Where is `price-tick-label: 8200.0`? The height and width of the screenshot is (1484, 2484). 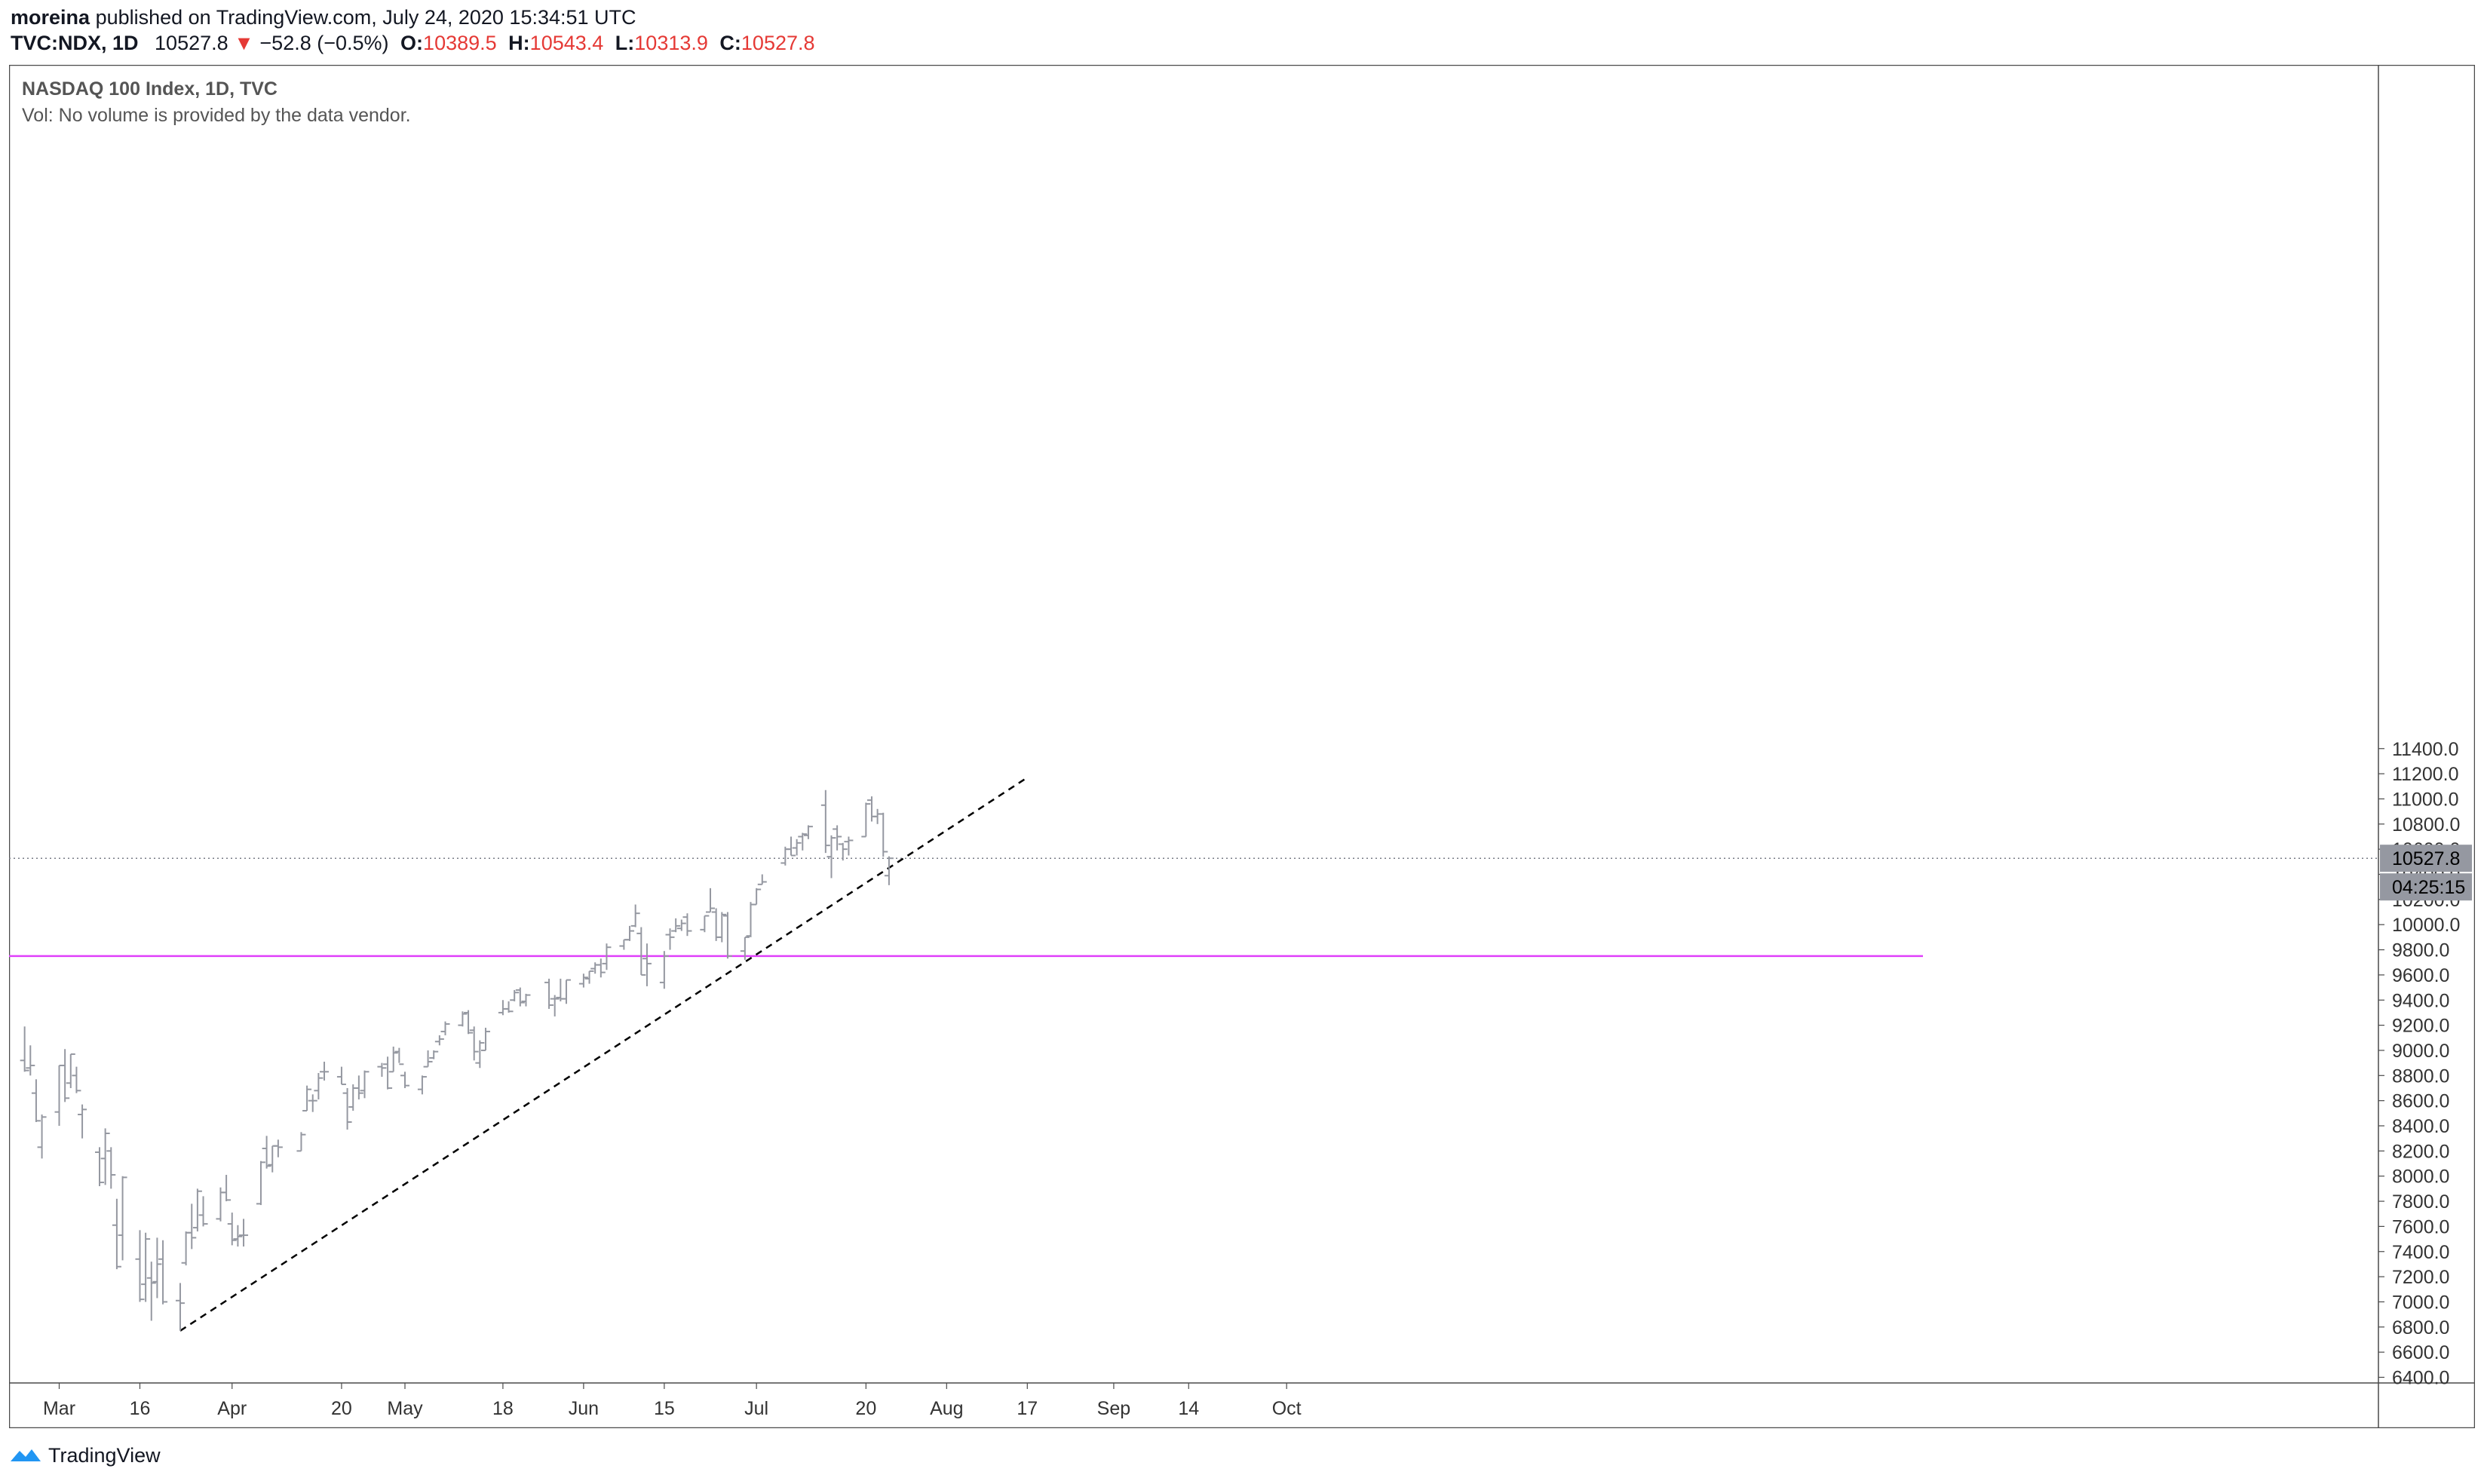 price-tick-label: 8200.0 is located at coordinates (2420, 1151).